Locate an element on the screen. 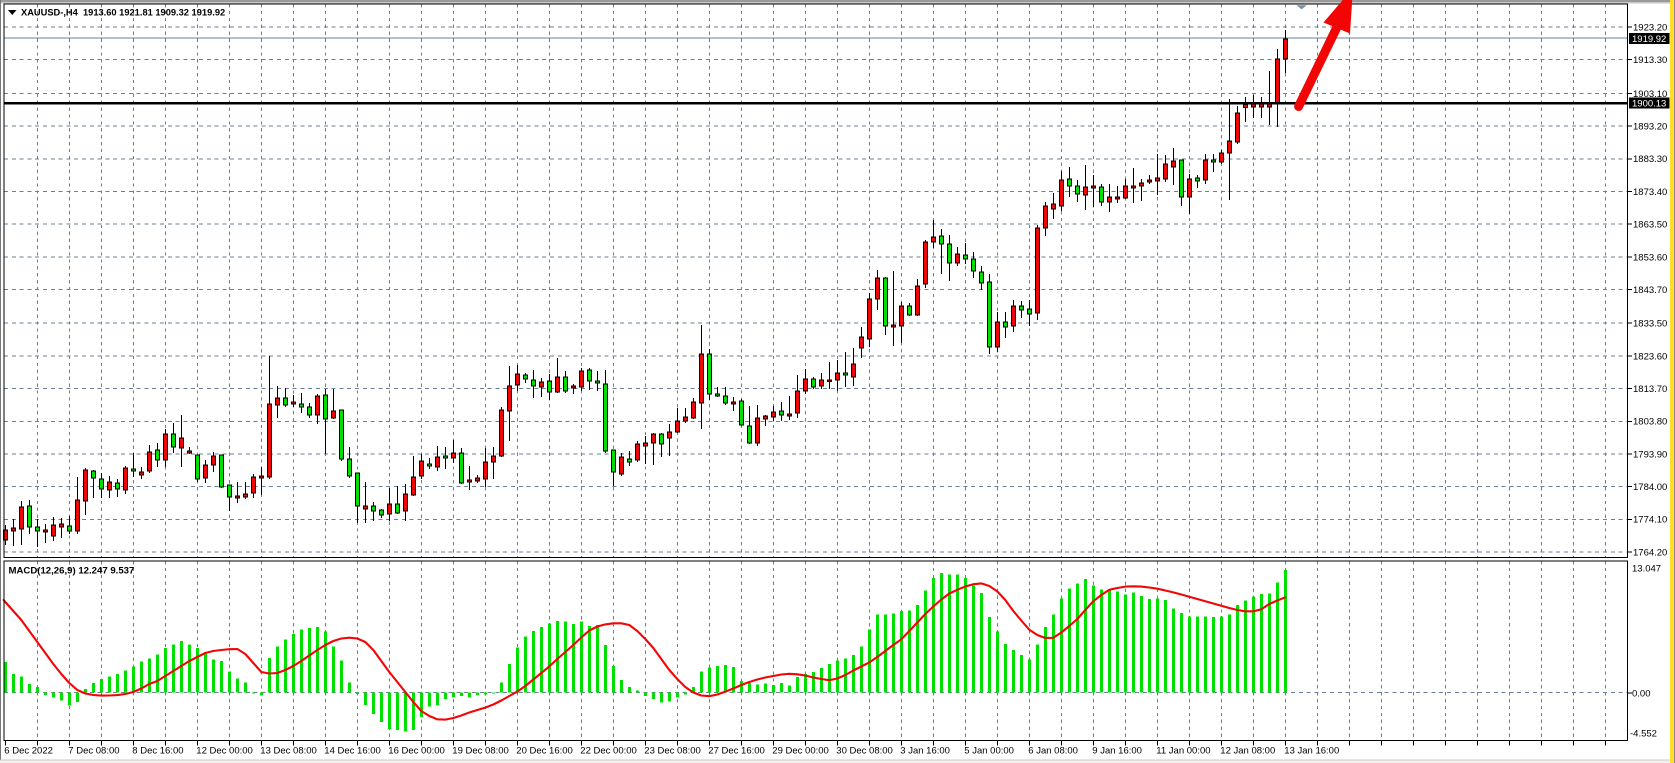 This screenshot has height=763, width=1675. svg-text: 5 Jan 00:00 is located at coordinates (989, 751).